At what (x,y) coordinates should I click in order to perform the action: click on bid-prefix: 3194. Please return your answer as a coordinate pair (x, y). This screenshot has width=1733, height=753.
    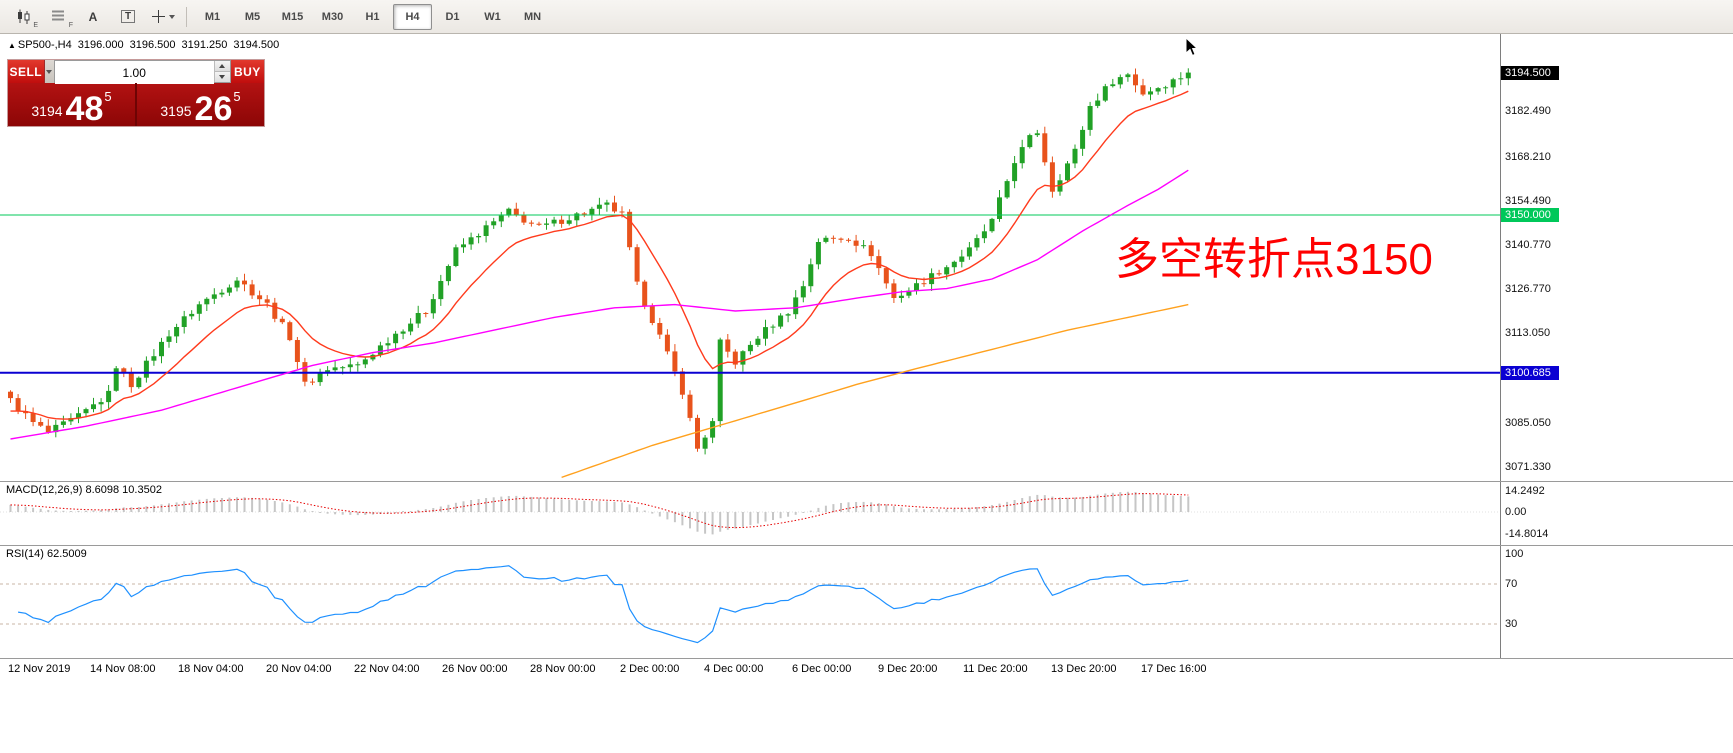
    Looking at the image, I should click on (47, 111).